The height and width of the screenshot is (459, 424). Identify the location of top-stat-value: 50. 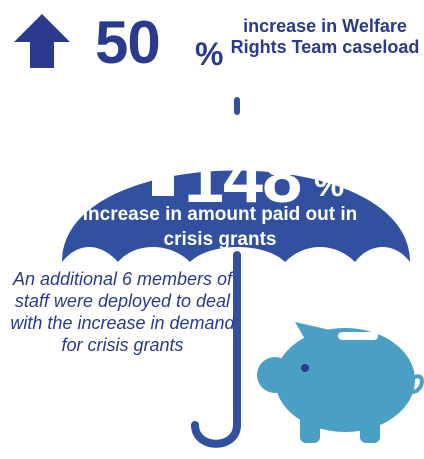
(128, 42).